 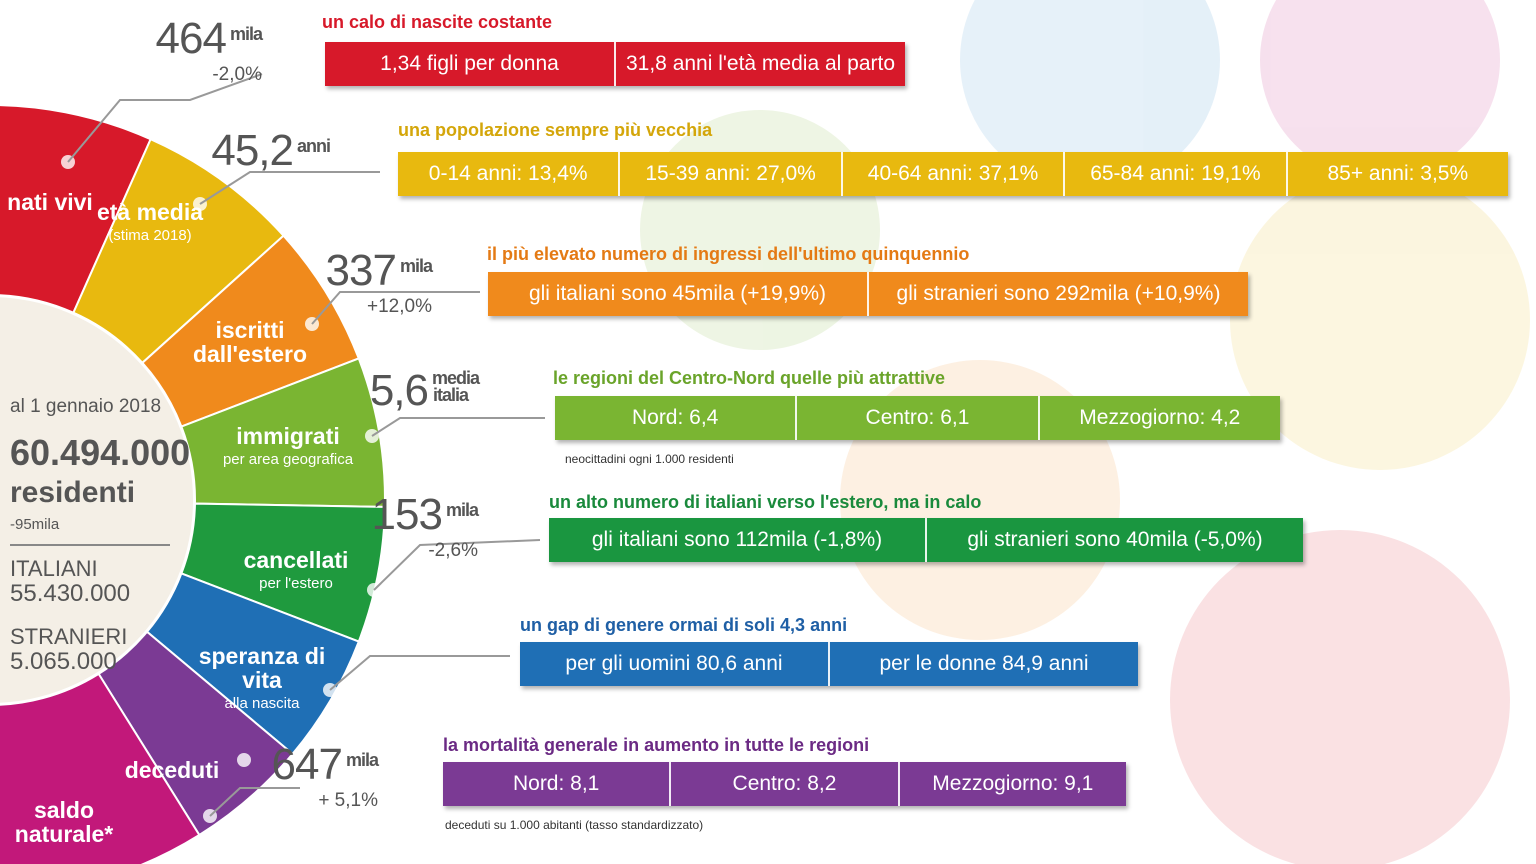 I want to click on bar-cell: gli stranieri sono 40mila (-5,0%), so click(x=1114, y=540).